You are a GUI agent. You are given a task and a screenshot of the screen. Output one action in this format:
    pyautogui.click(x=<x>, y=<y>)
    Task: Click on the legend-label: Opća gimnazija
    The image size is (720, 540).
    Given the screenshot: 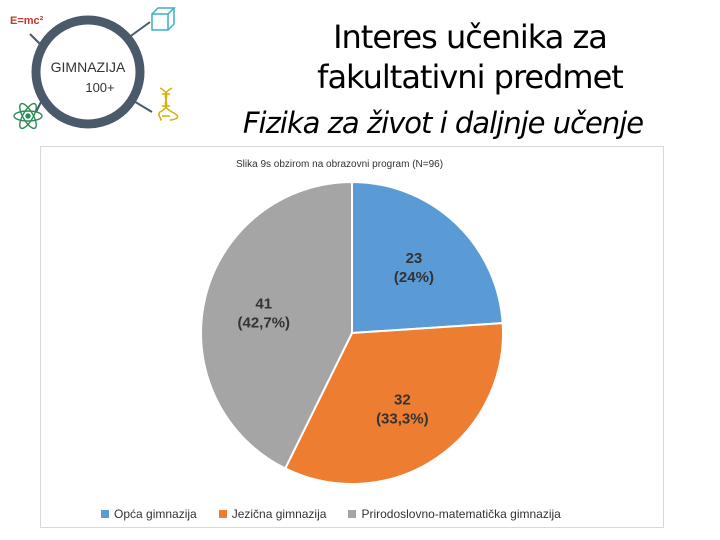 What is the action you would take?
    pyautogui.click(x=155, y=514)
    